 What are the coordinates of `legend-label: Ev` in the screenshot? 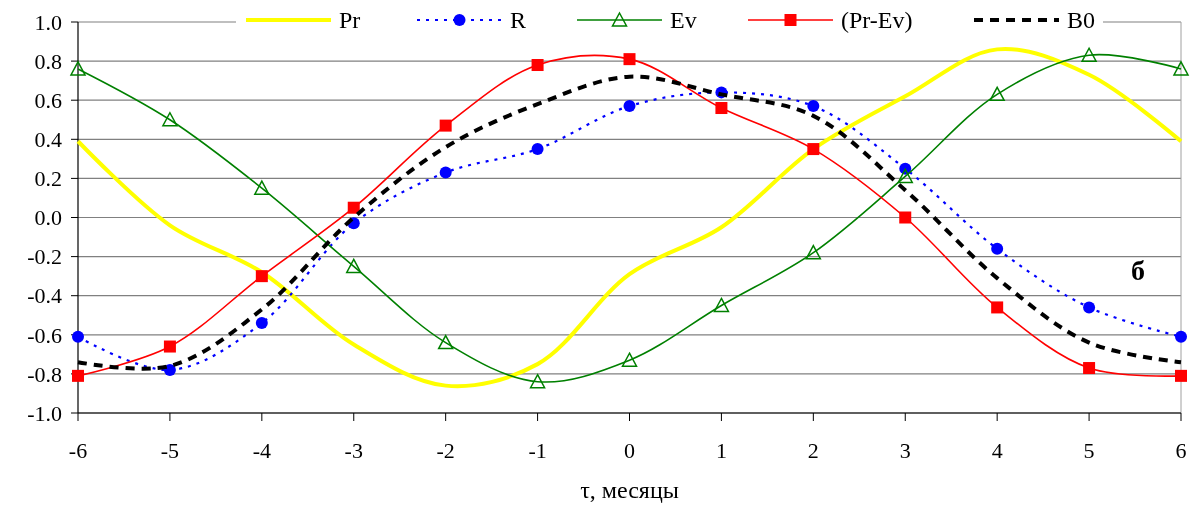 It's located at (683, 20).